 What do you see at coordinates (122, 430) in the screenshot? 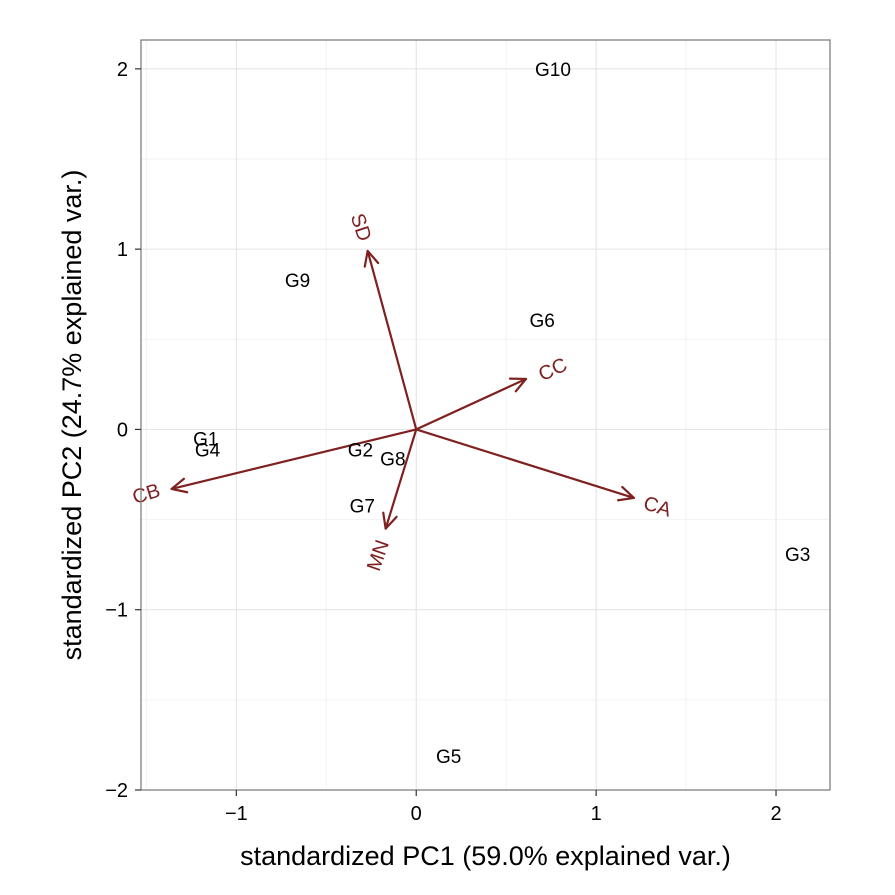
I see `y-tick-label: 0` at bounding box center [122, 430].